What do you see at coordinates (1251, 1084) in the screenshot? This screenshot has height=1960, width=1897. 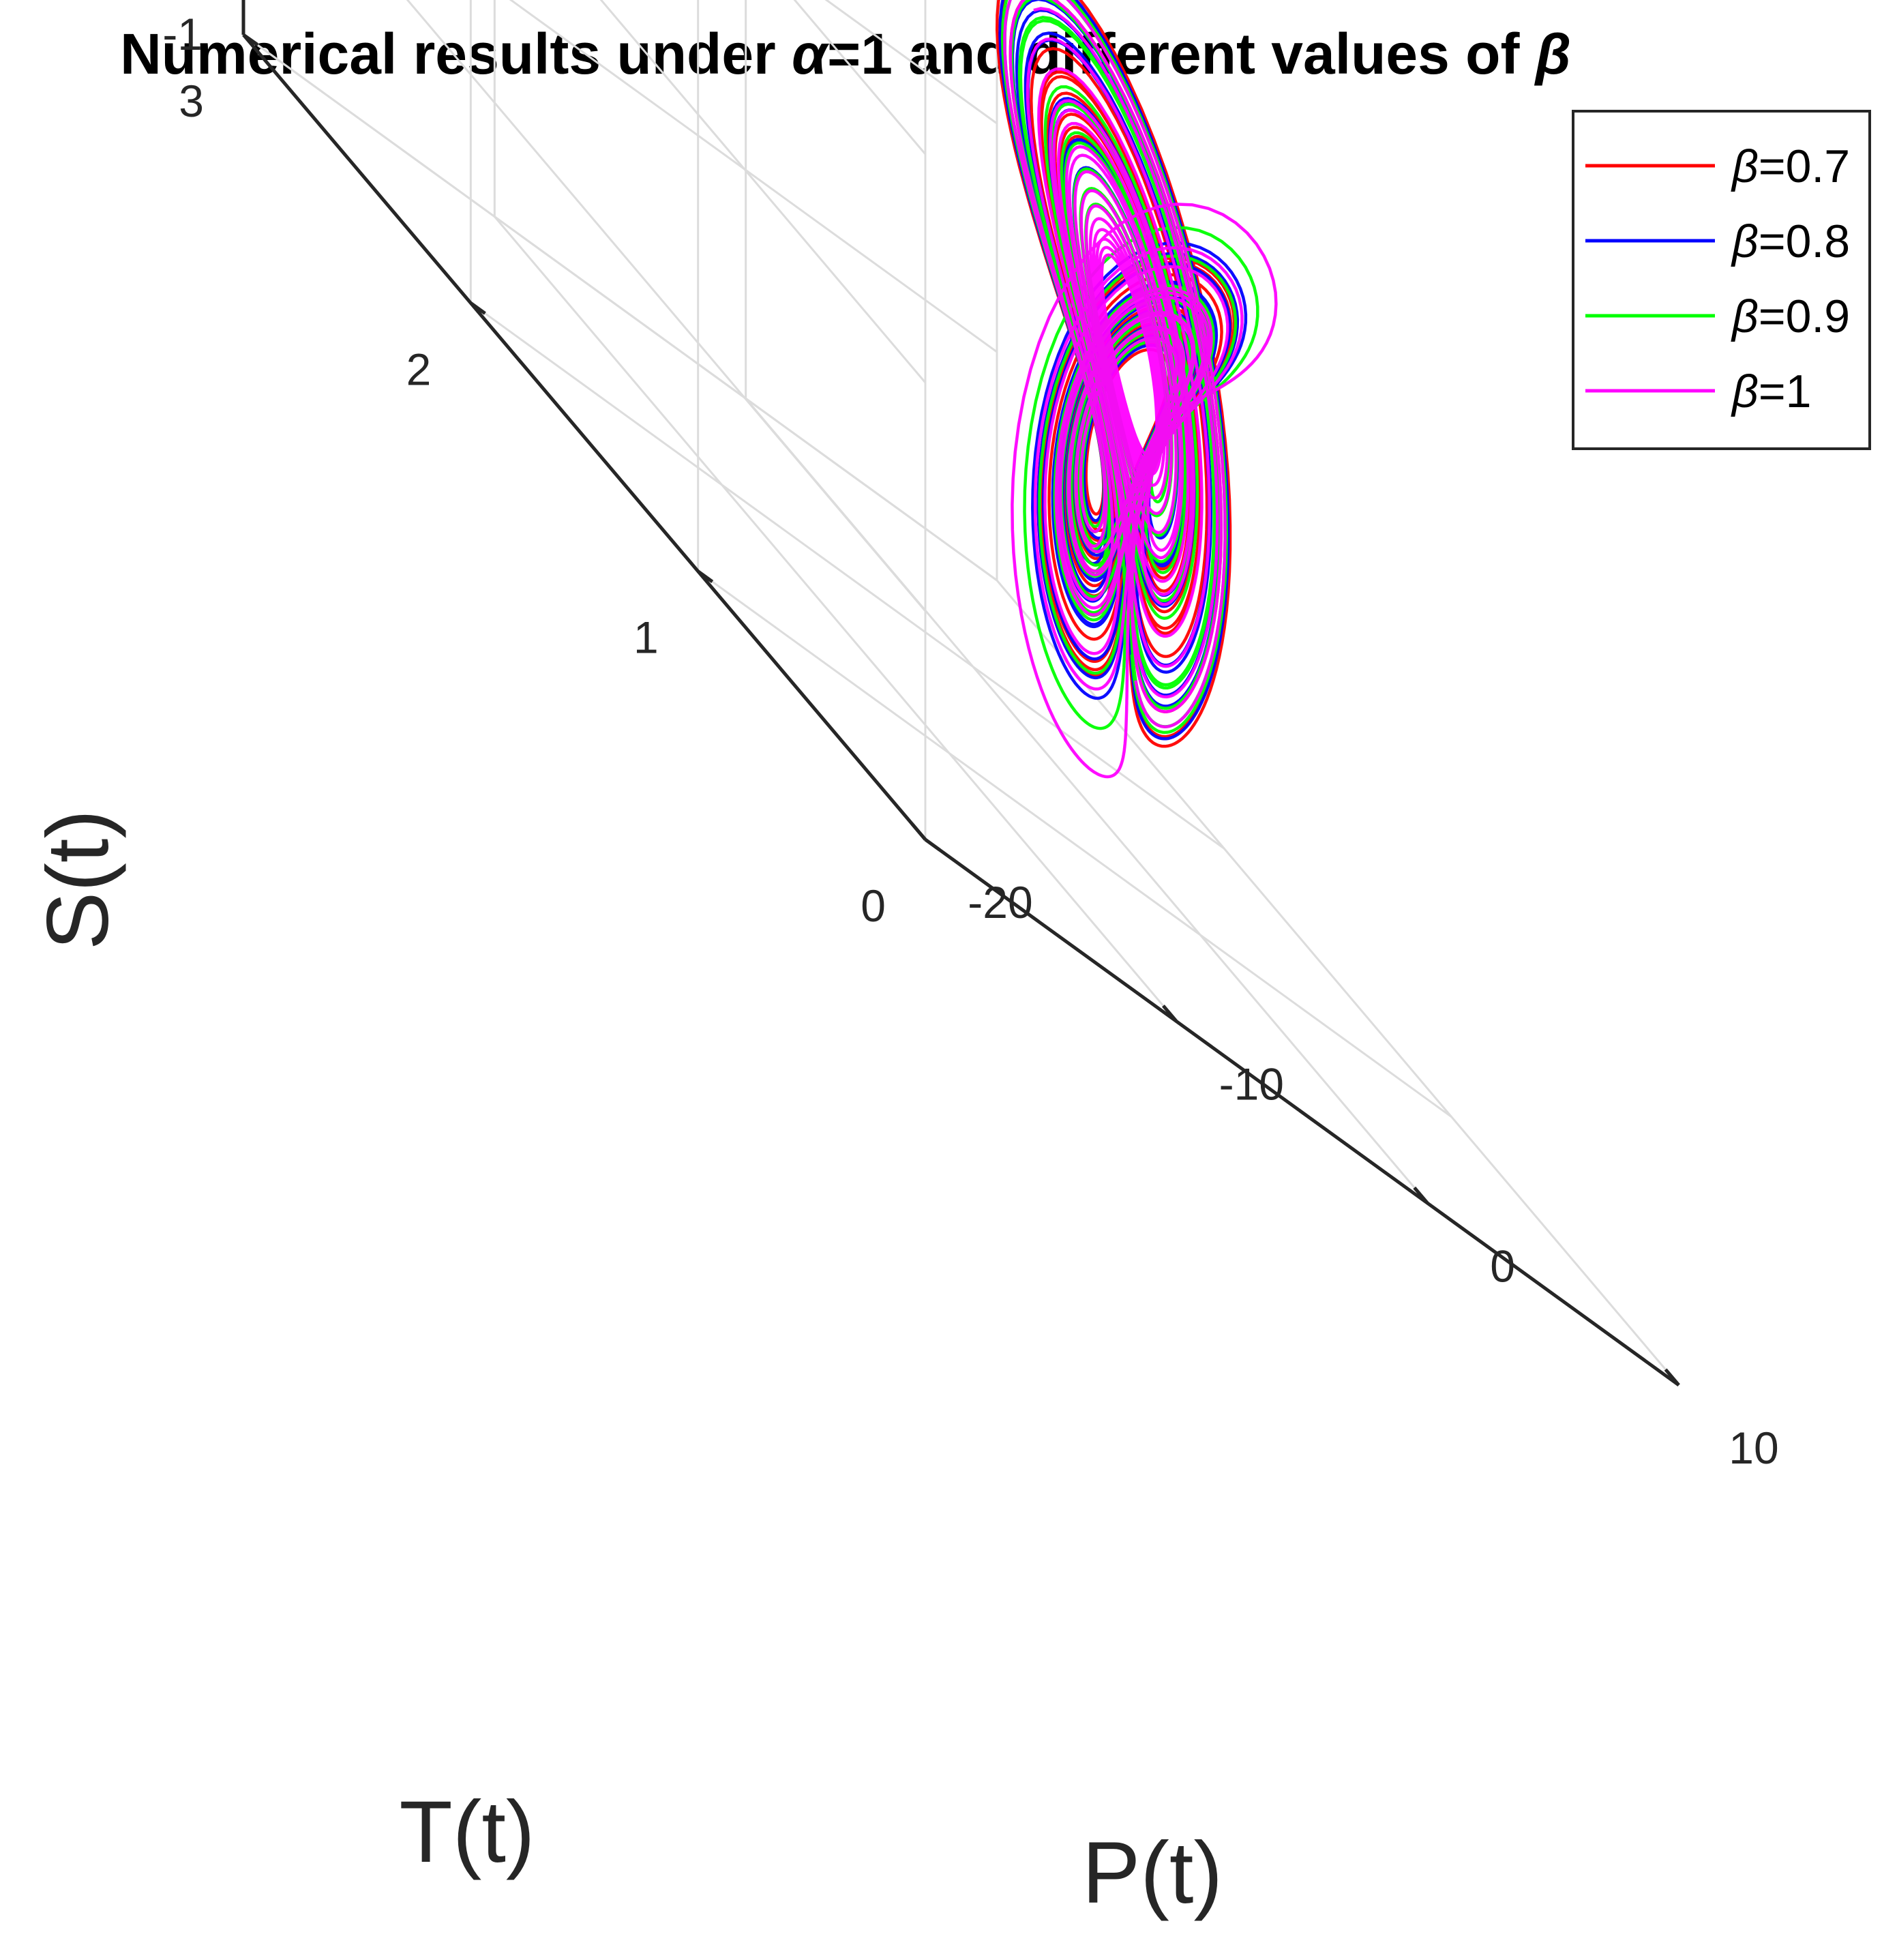 I see `x-tick-label: -10` at bounding box center [1251, 1084].